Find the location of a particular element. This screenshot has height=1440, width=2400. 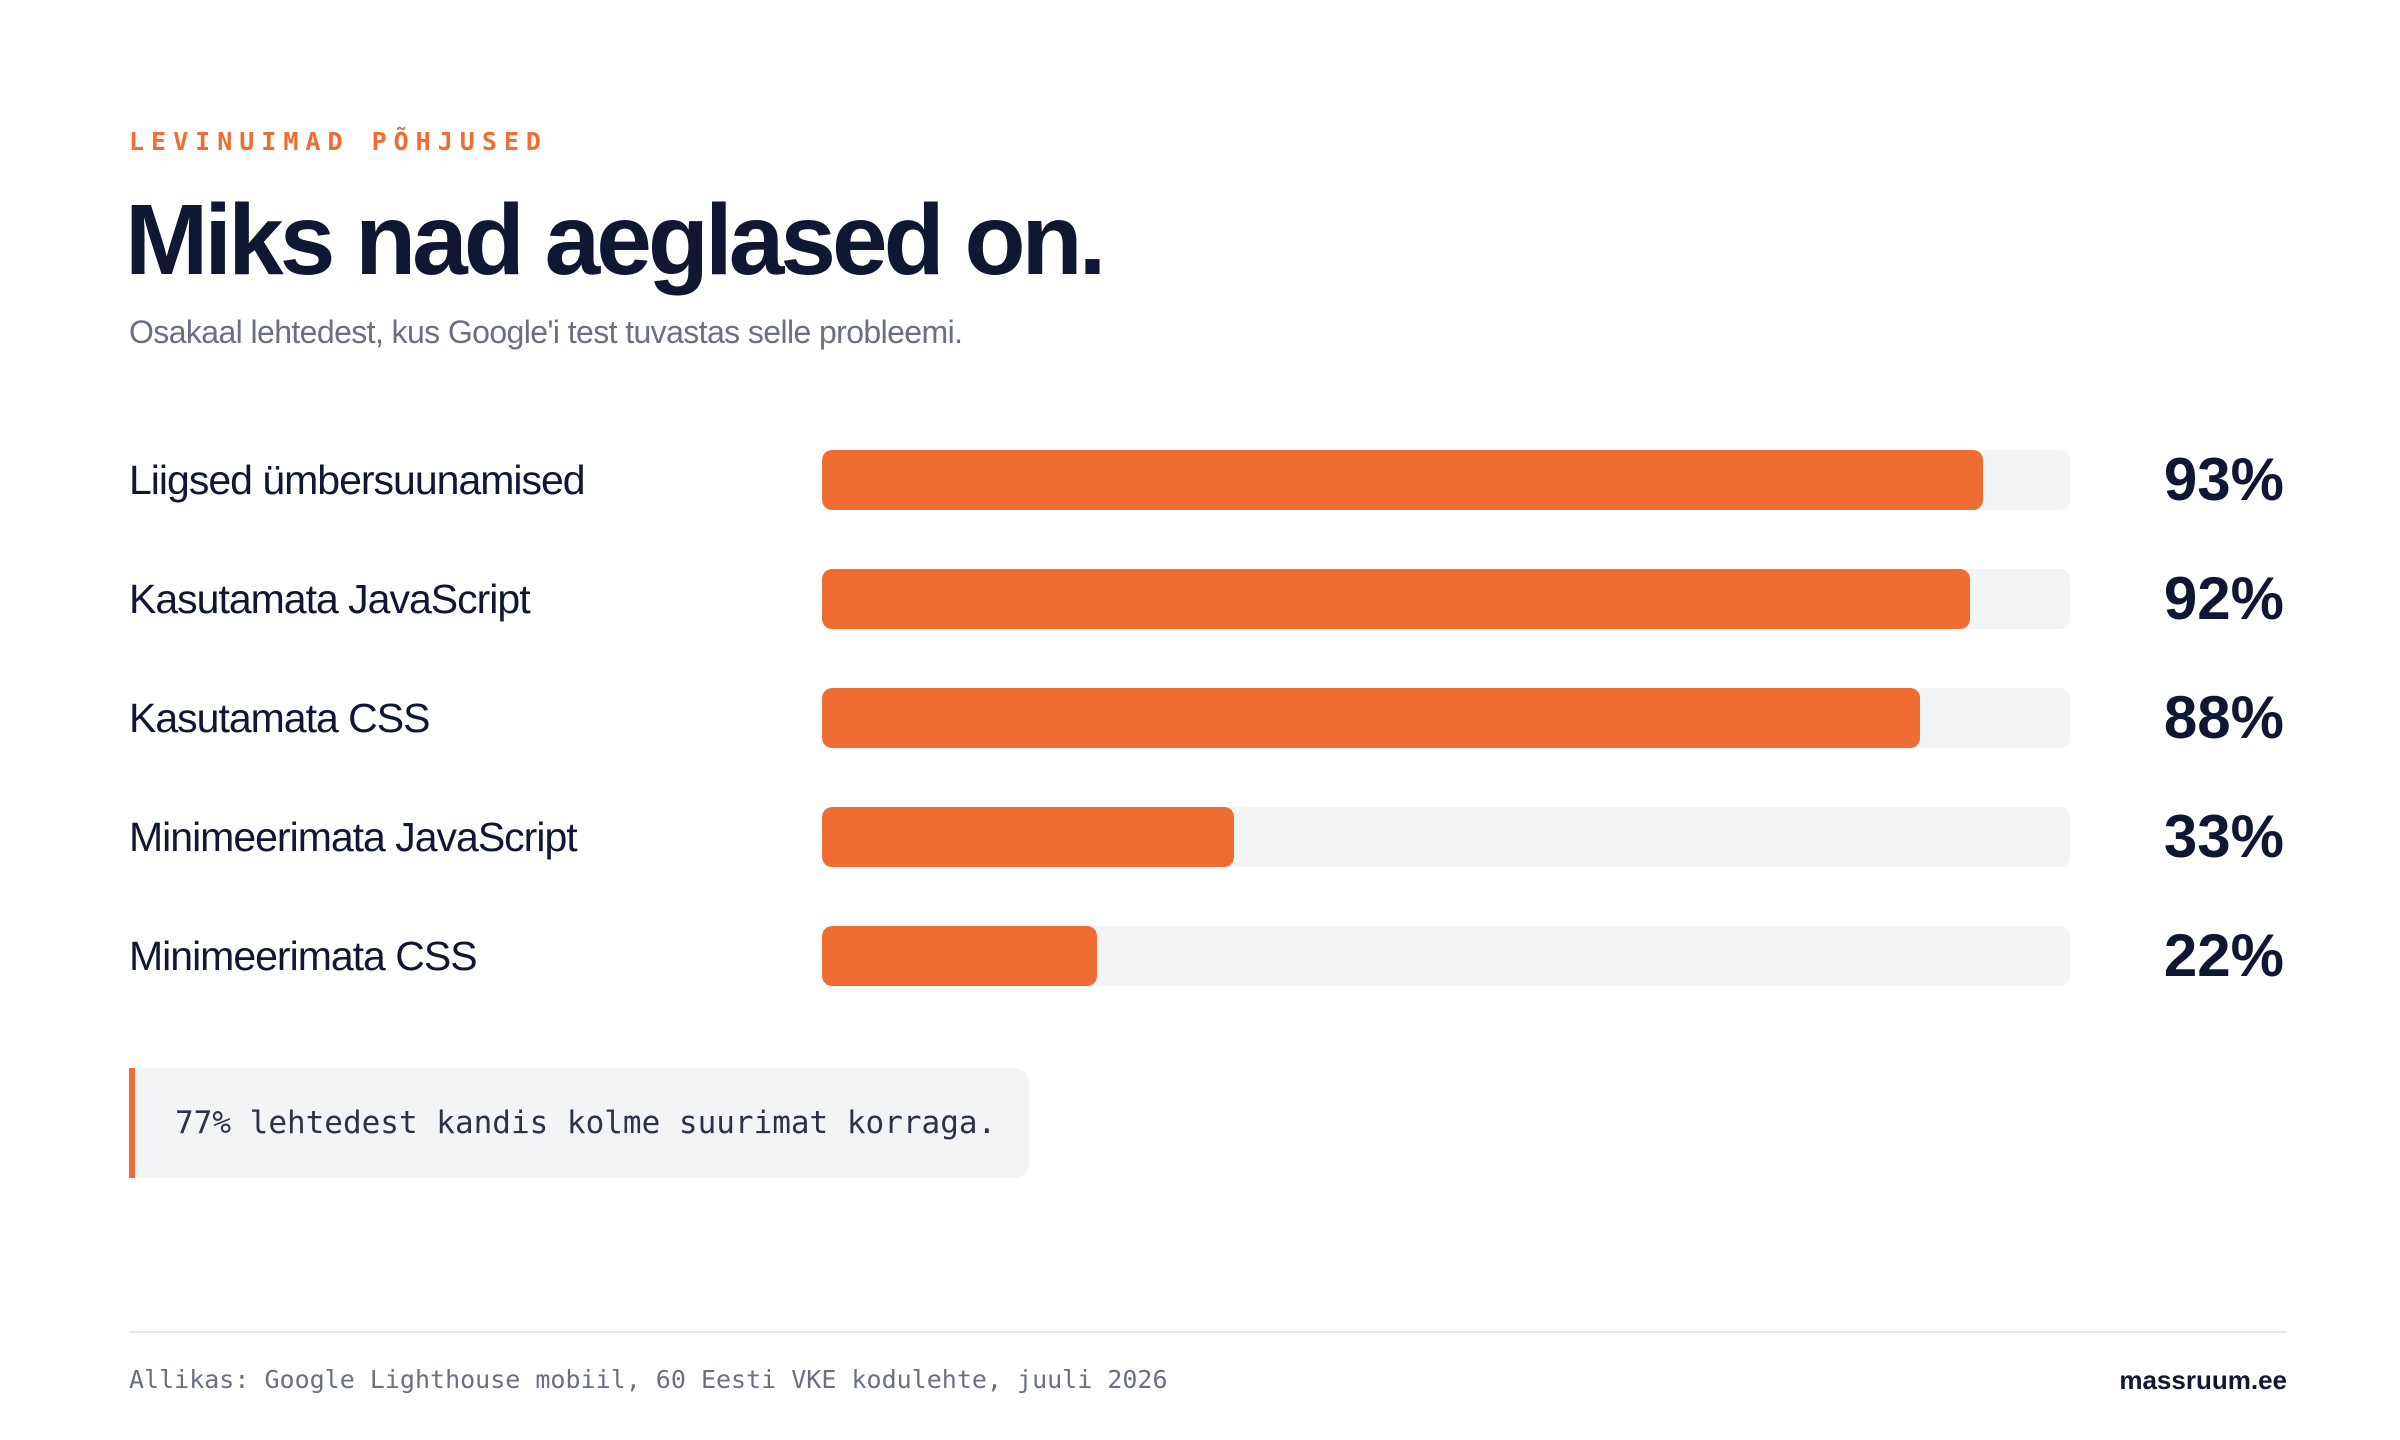

bar-category-label: Liigsed ümbersuunamised is located at coordinates (357, 480).